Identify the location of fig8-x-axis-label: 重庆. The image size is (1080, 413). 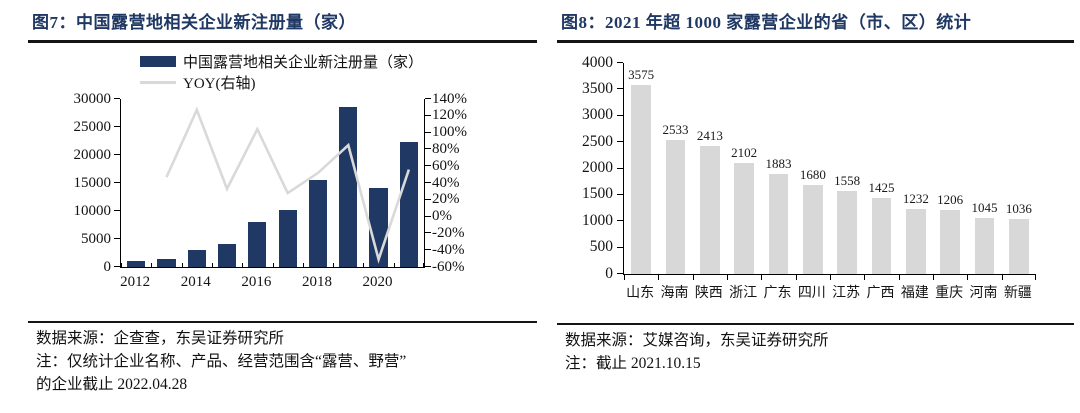
(949, 293).